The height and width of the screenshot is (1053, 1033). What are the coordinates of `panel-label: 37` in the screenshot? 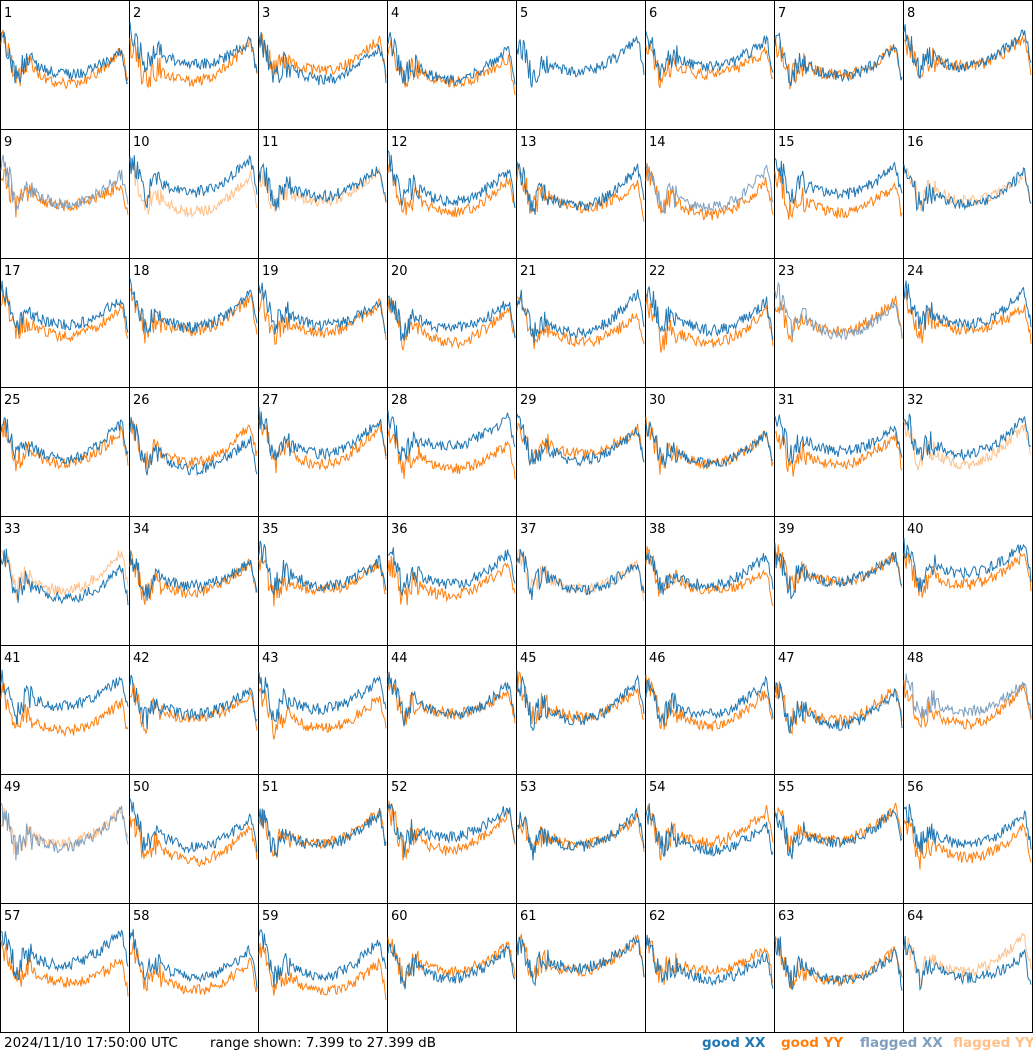 It's located at (528, 529).